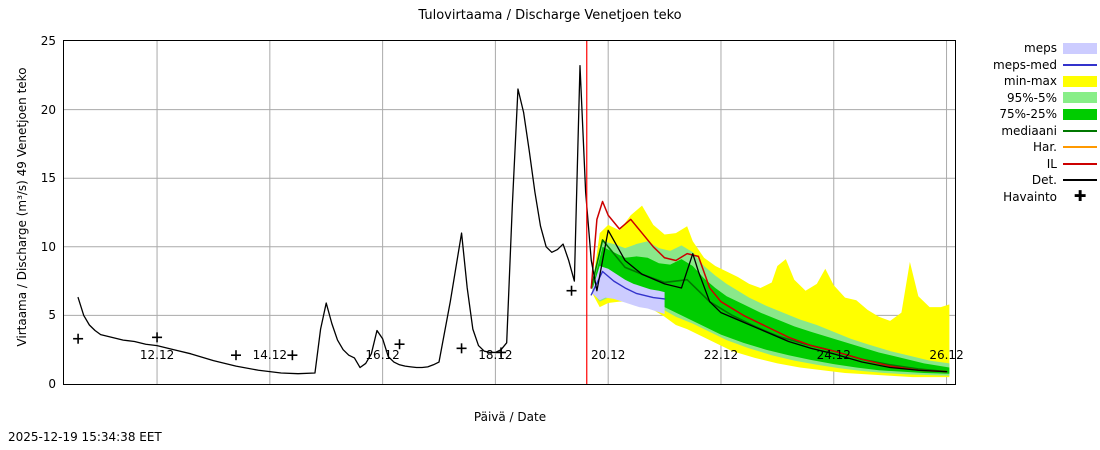 This screenshot has width=1100, height=450. I want to click on chart-title-text: Tulovirtaama / Discharge Venetjoen teko, so click(550, 15).